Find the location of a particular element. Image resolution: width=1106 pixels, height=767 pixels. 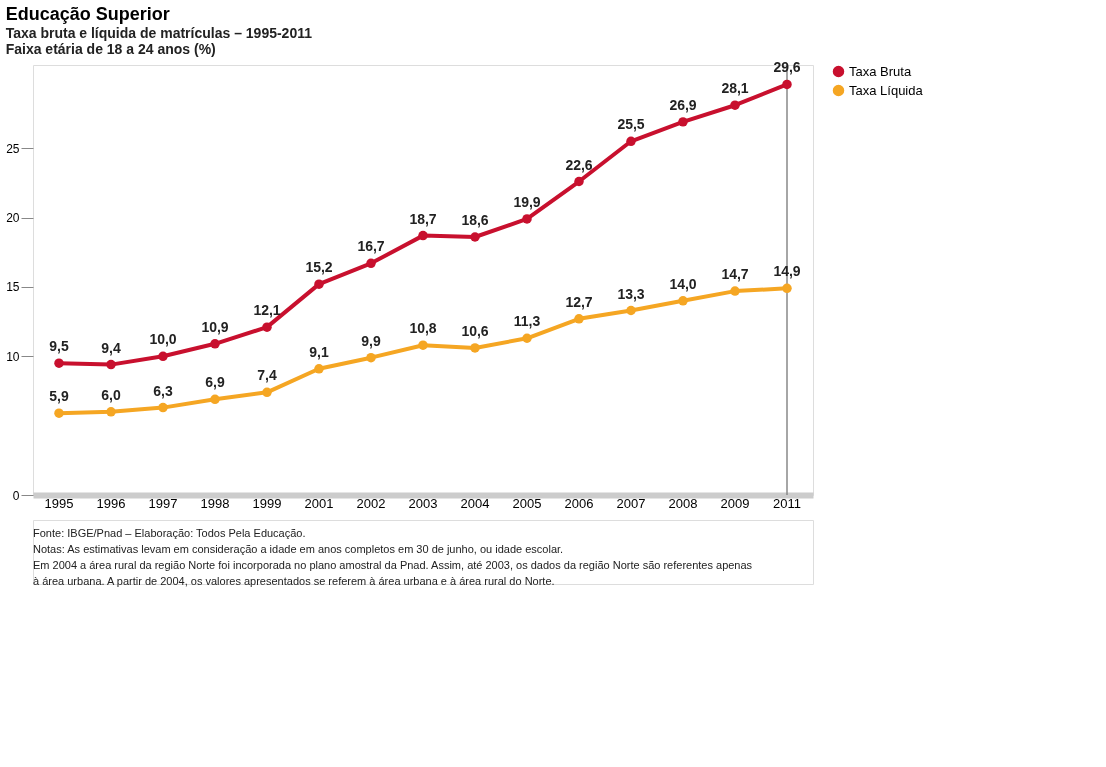

data-label: 14,9 is located at coordinates (787, 271).